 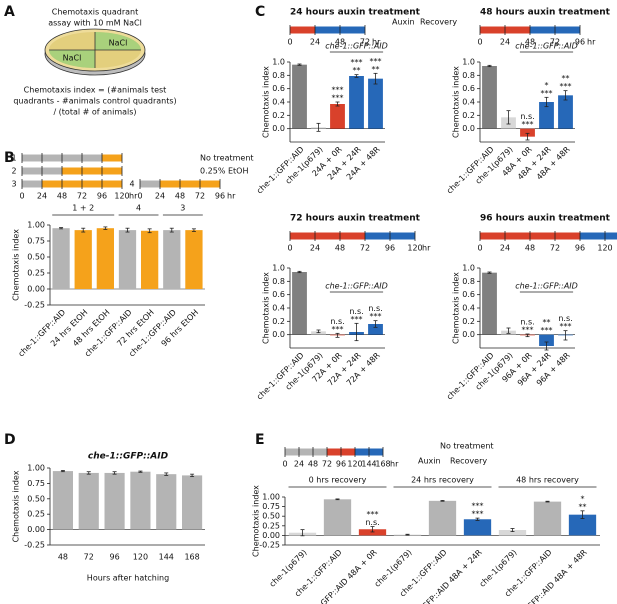 I want to click on y-tick-label: 1.00, so click(x=271, y=497).